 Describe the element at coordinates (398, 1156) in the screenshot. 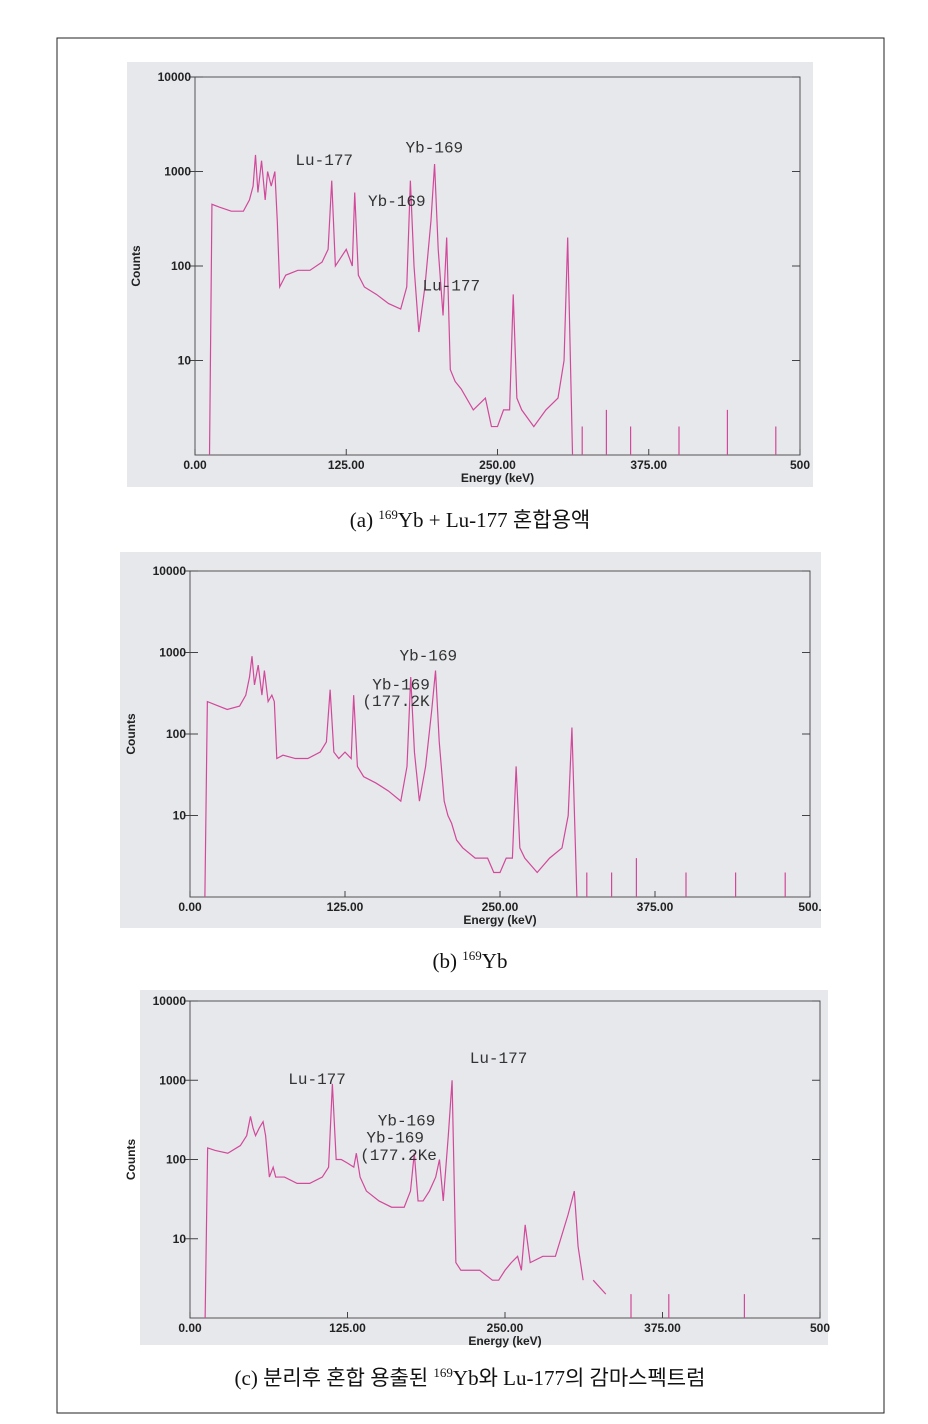

I see `peak-annotation: (177.2Ke` at that location.